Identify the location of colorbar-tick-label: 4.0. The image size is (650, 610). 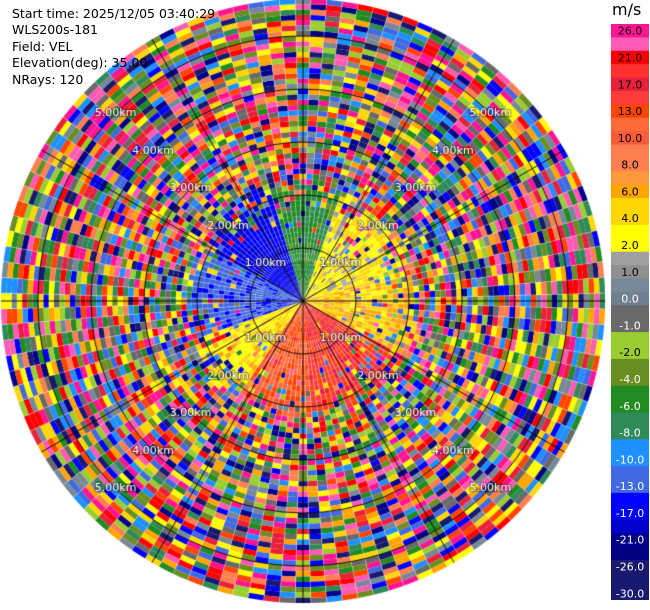
(630, 218).